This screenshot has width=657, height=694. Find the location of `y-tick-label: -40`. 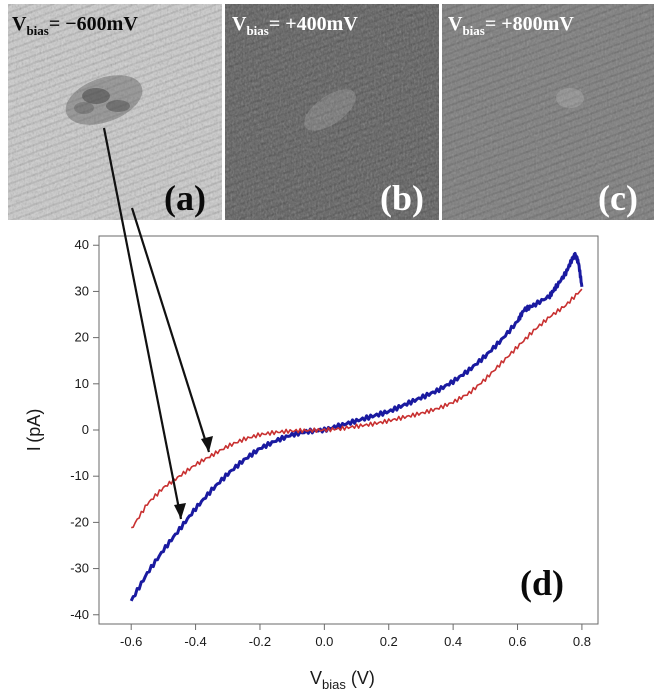

y-tick-label: -40 is located at coordinates (79, 614).